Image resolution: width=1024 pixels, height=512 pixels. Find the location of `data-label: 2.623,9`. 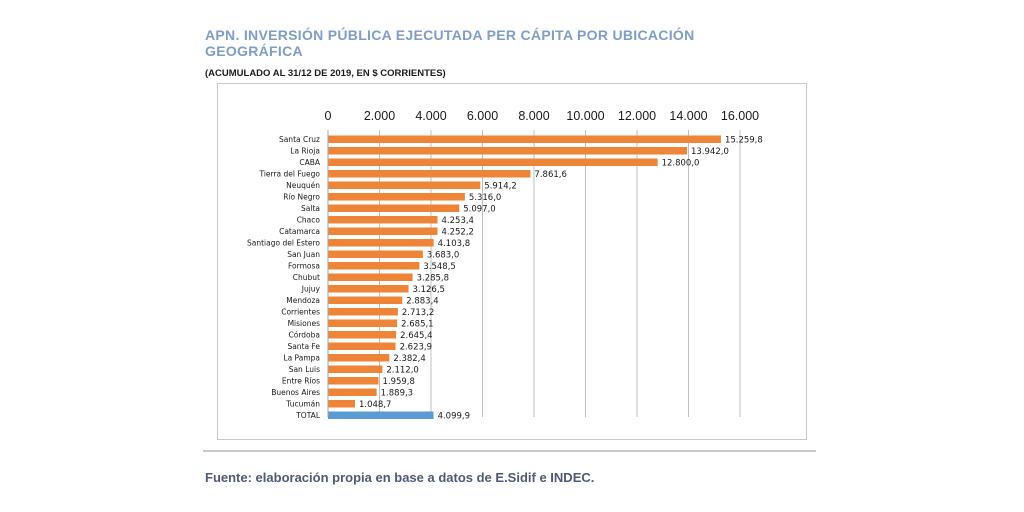

data-label: 2.623,9 is located at coordinates (416, 347).